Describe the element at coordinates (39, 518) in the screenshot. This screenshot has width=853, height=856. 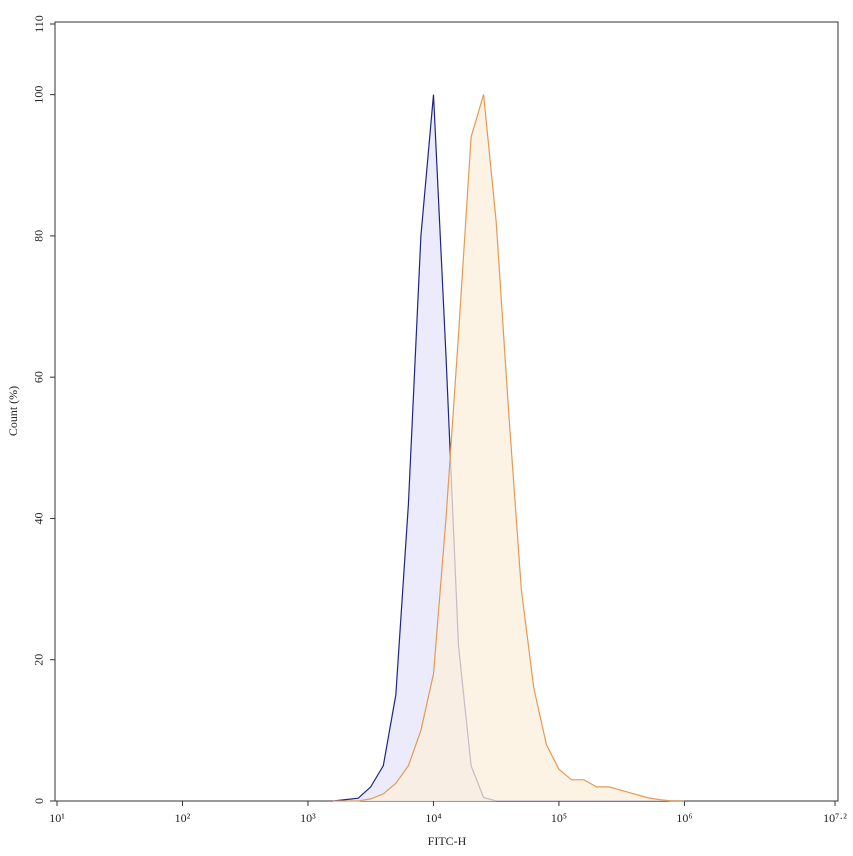
I see `y-tick-label: 40` at that location.